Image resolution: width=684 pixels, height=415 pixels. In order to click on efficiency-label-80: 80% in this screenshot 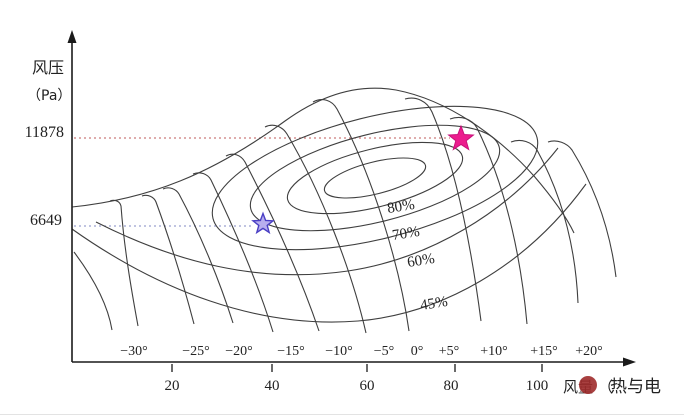, I will do `click(401, 207)`.